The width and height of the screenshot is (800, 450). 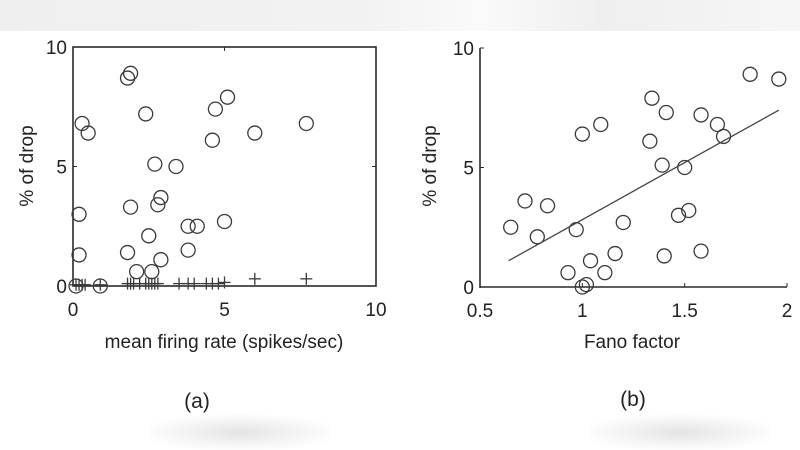 I want to click on y-axis-label-a: % of drop, so click(x=27, y=165).